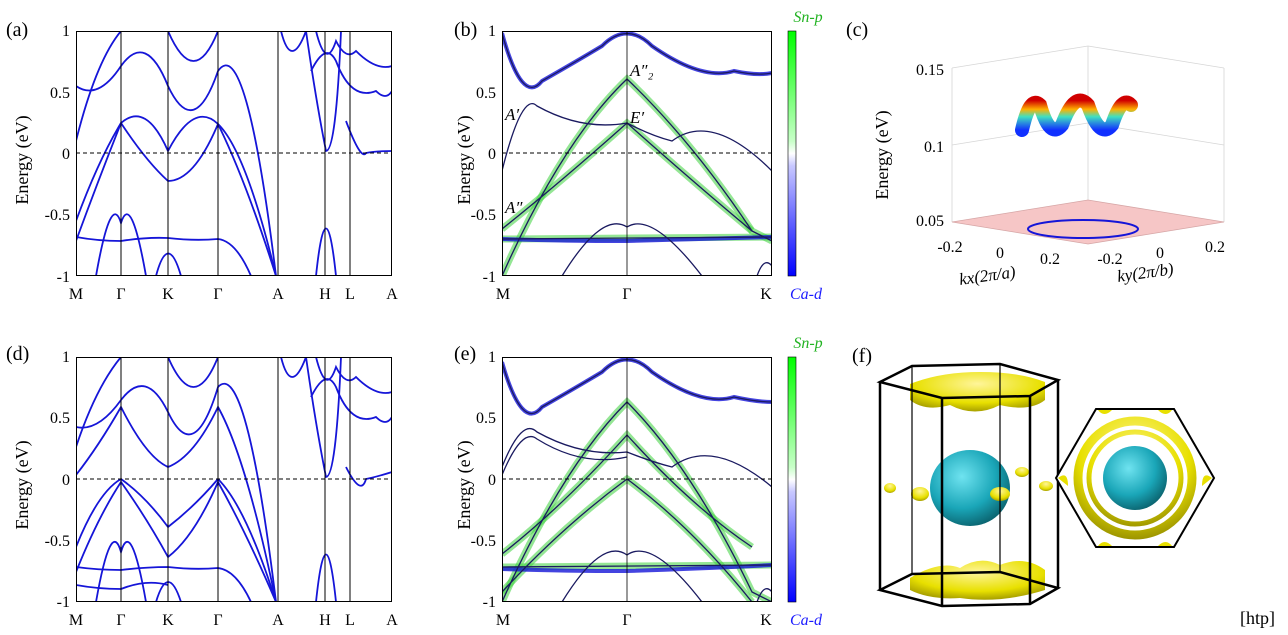 The width and height of the screenshot is (1288, 635). I want to click on panel-c-ytick: -0.2, so click(1109, 259).